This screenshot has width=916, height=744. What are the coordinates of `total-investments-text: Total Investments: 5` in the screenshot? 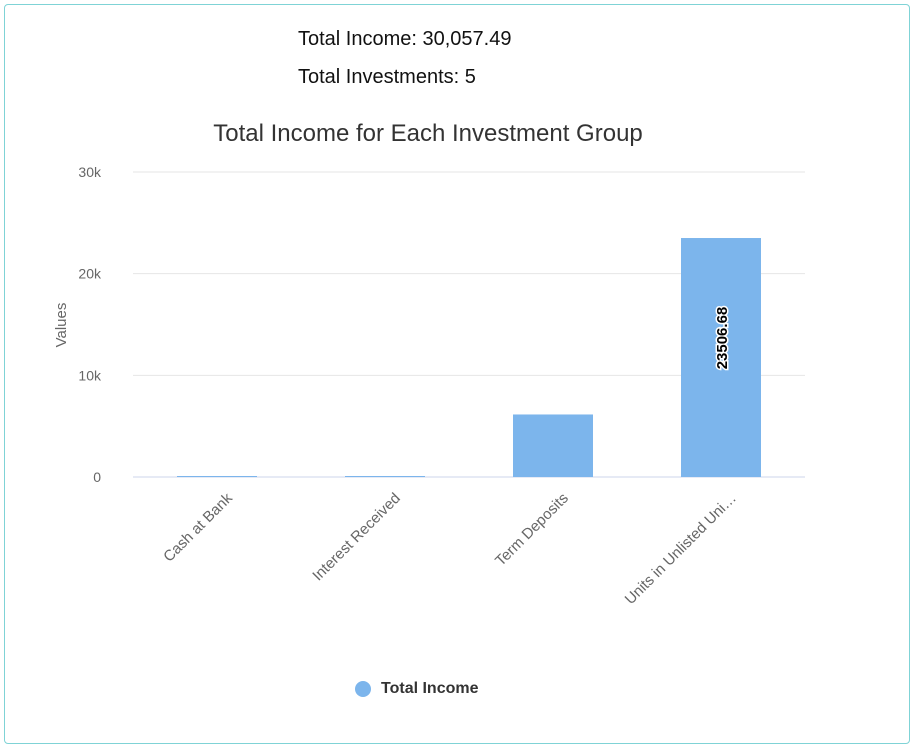 It's located at (387, 77).